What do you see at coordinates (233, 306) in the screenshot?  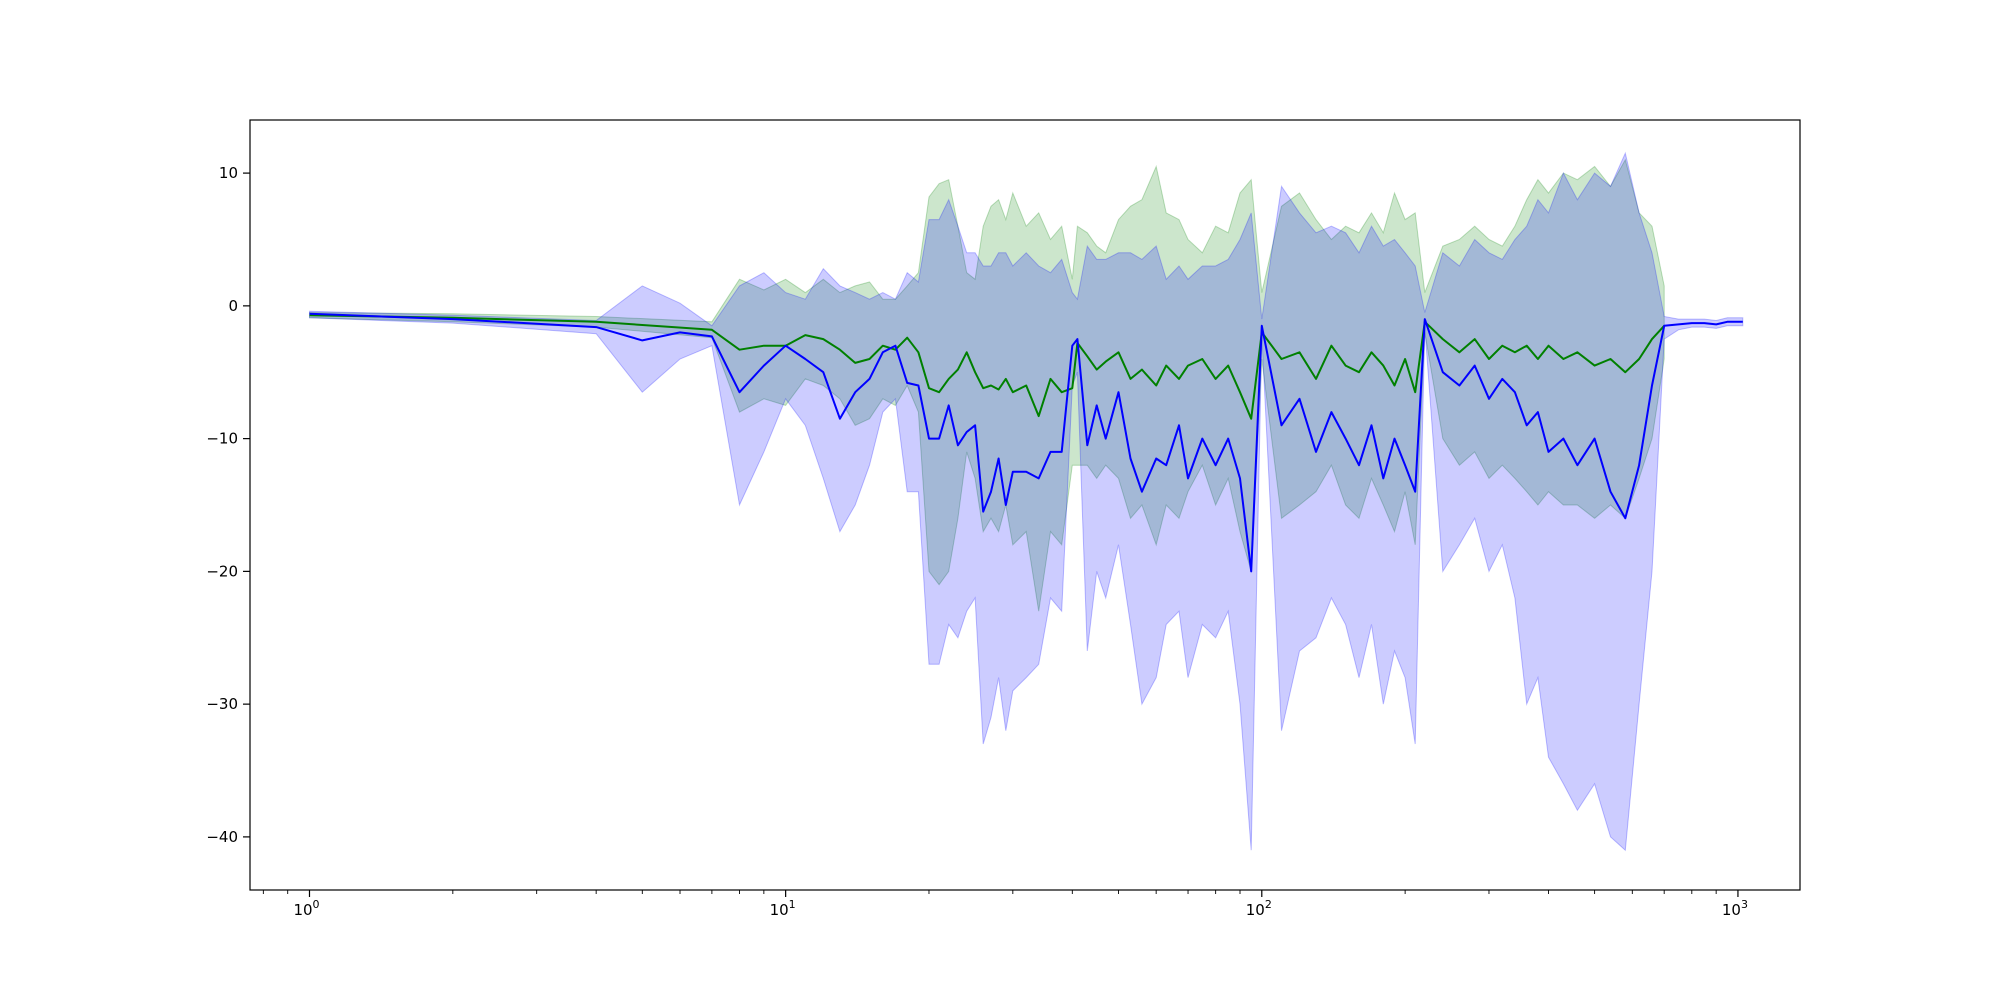 I see `y-tick-label: 0` at bounding box center [233, 306].